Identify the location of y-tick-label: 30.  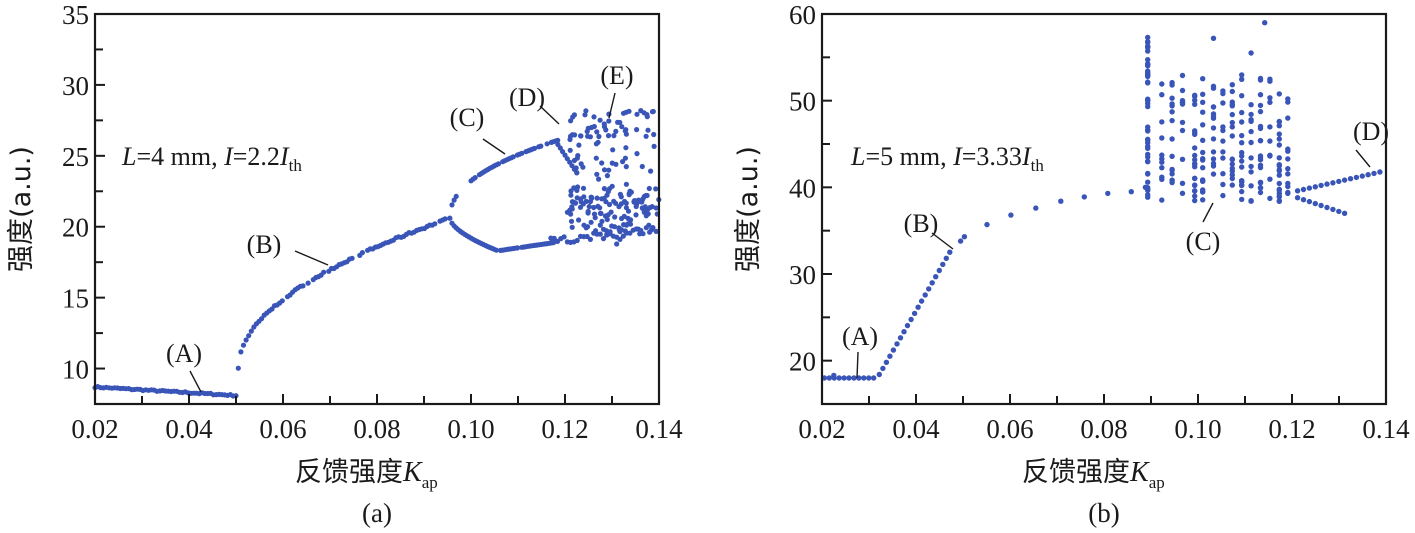
(802, 275).